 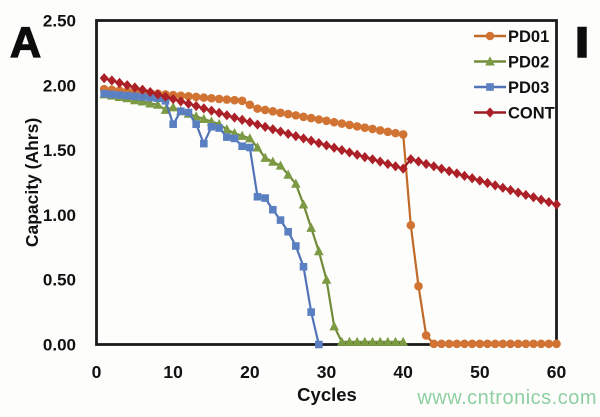 I want to click on panel-label: A, so click(x=25, y=43).